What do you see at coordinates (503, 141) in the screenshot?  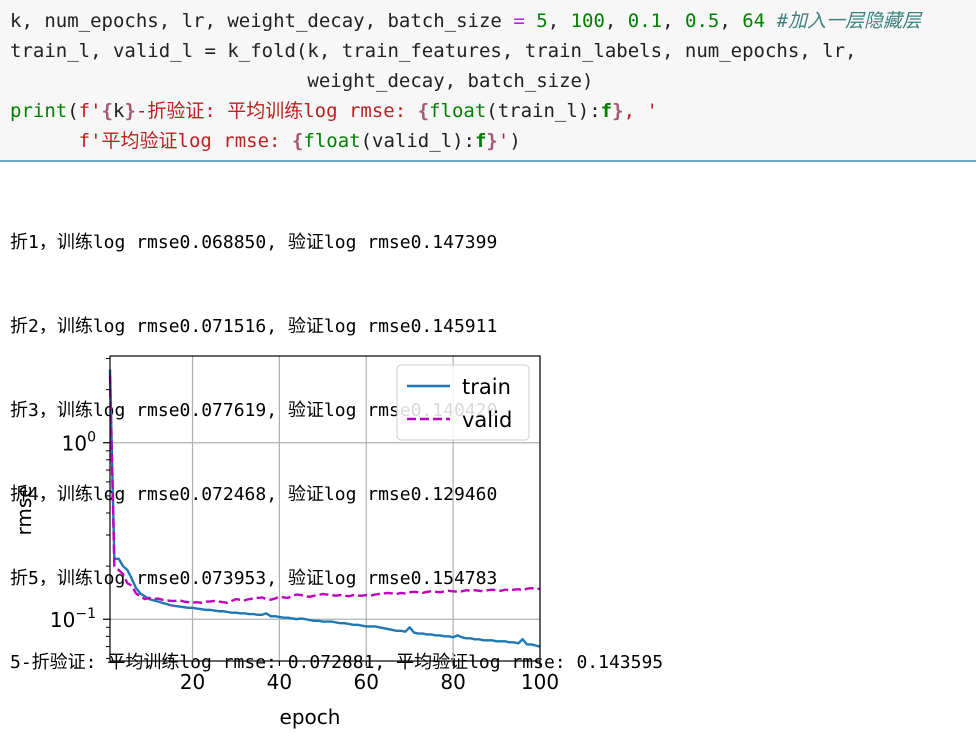 I see `code-string: '` at bounding box center [503, 141].